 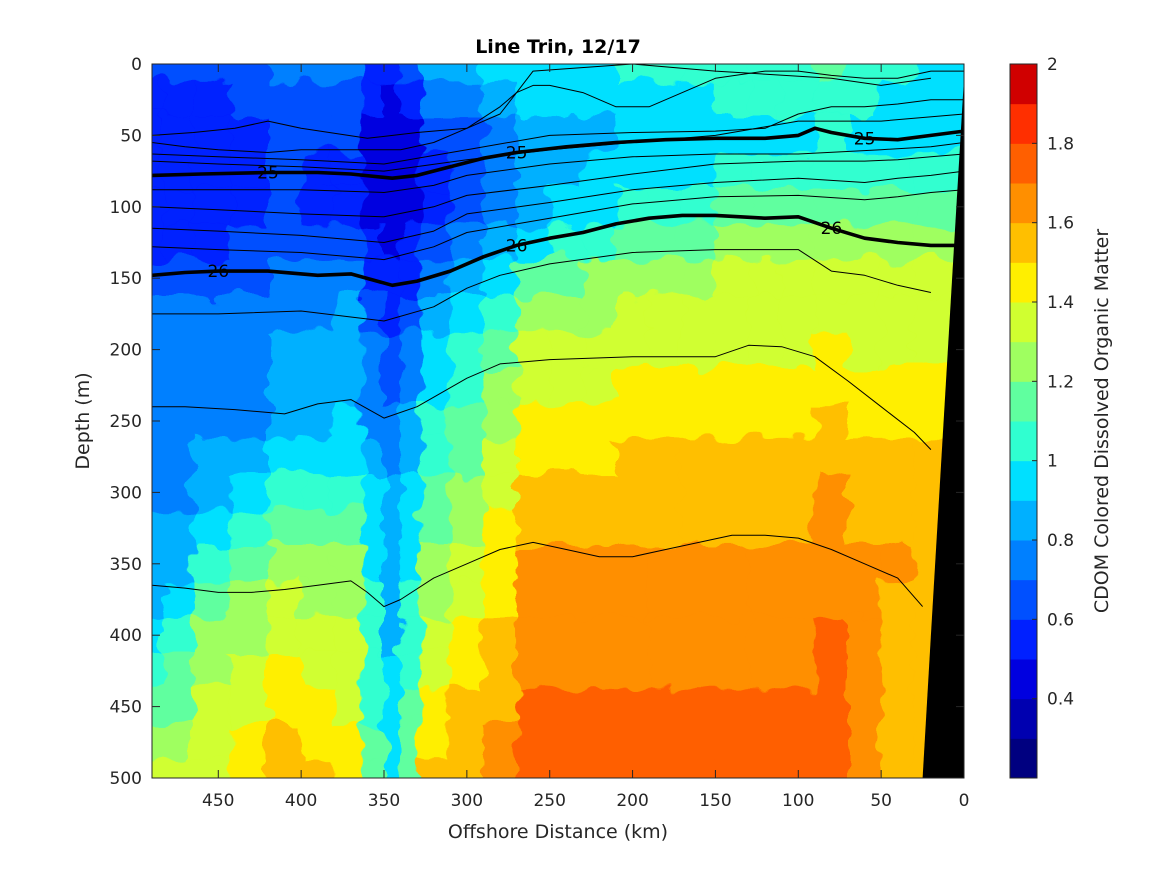 I want to click on x-tick-label: 450, so click(x=218, y=801).